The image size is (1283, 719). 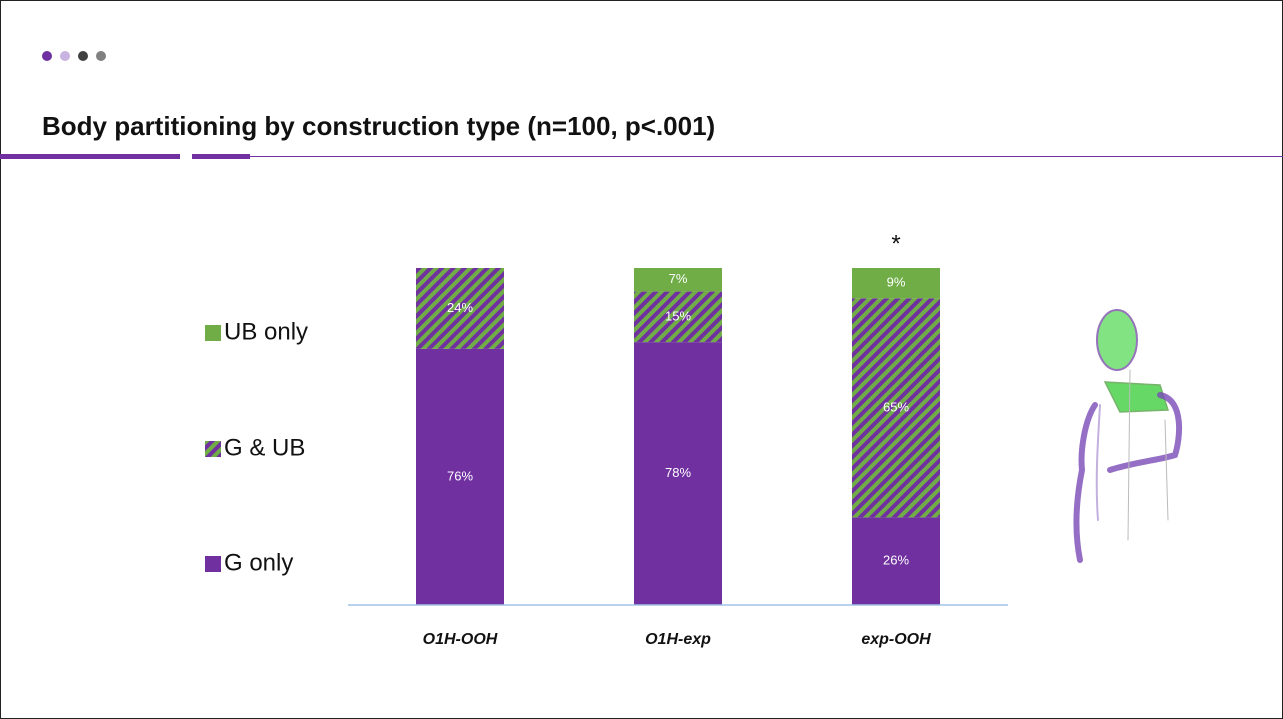 I want to click on value-label: 7%, so click(x=678, y=278).